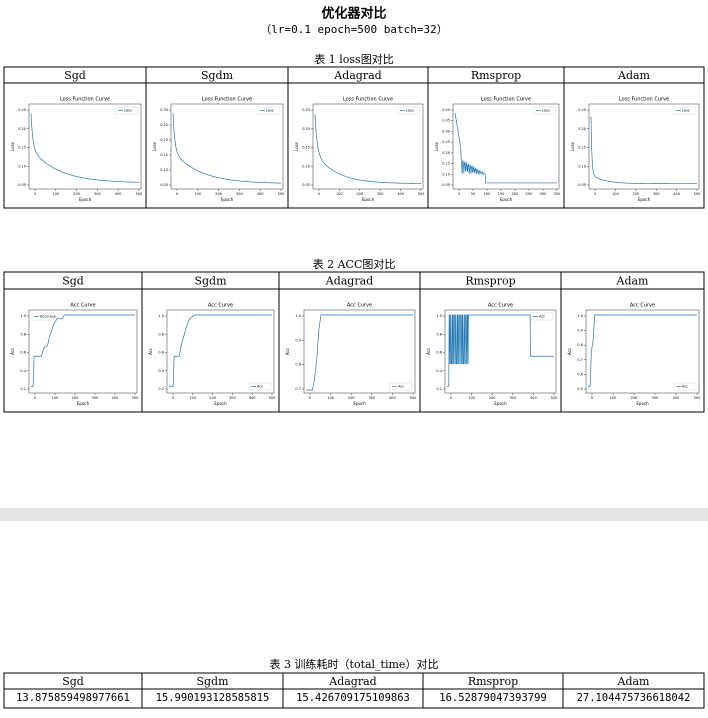  Describe the element at coordinates (634, 75) in the screenshot. I see `column-header: Adam` at that location.